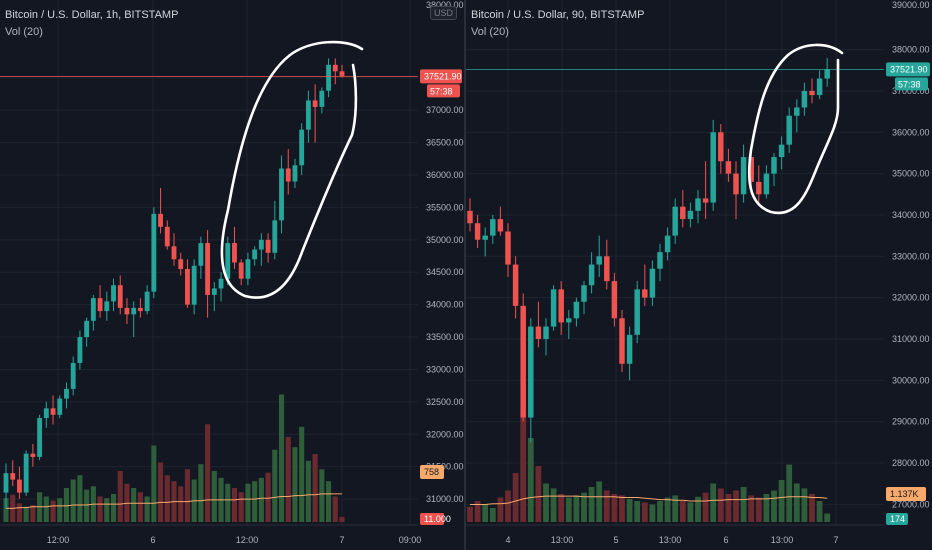  Describe the element at coordinates (782, 540) in the screenshot. I see `time-tick-label: 13:00` at that location.